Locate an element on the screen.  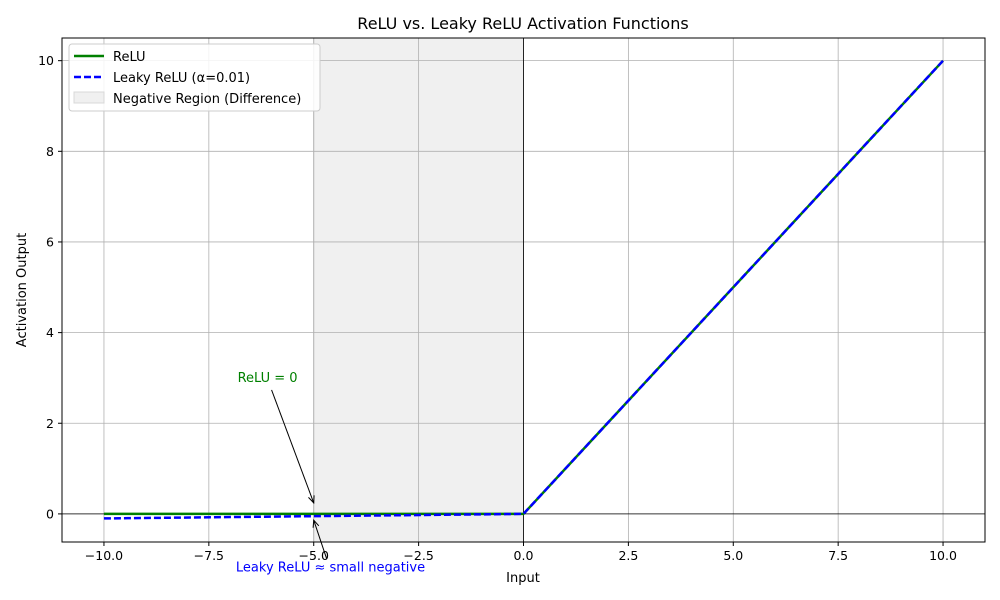
legend-label-leaky: Leaky ReLU (α=0.01) is located at coordinates (181, 78).